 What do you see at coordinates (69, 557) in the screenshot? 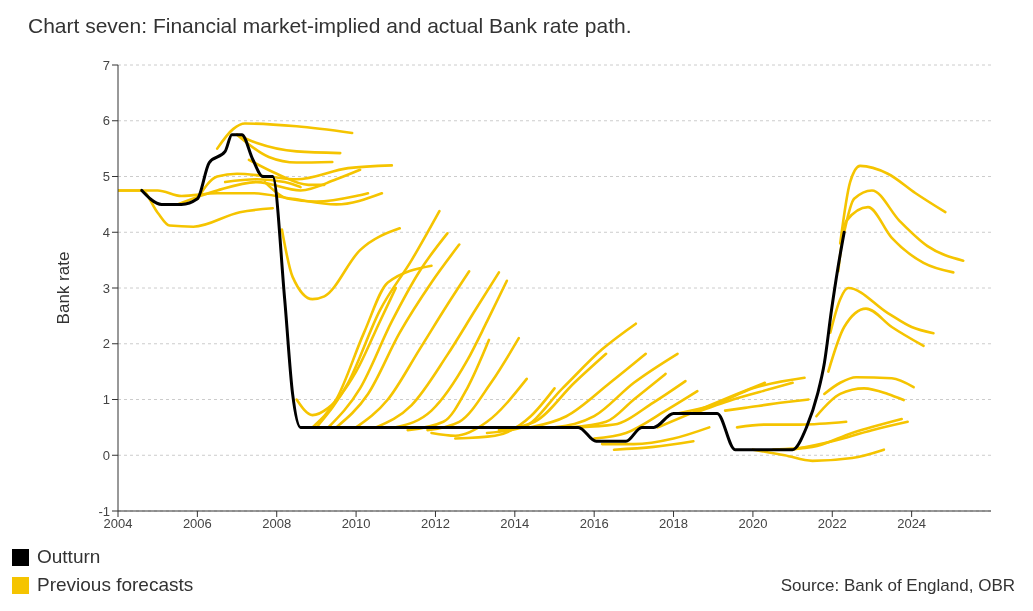
I see `legend-label: Outturn` at bounding box center [69, 557].